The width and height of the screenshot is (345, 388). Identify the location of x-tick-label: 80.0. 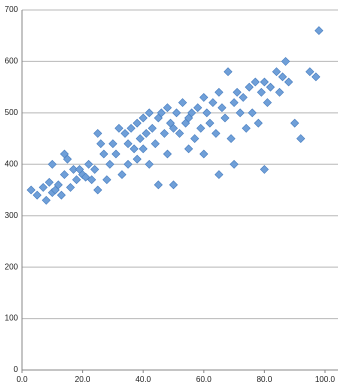
(265, 379).